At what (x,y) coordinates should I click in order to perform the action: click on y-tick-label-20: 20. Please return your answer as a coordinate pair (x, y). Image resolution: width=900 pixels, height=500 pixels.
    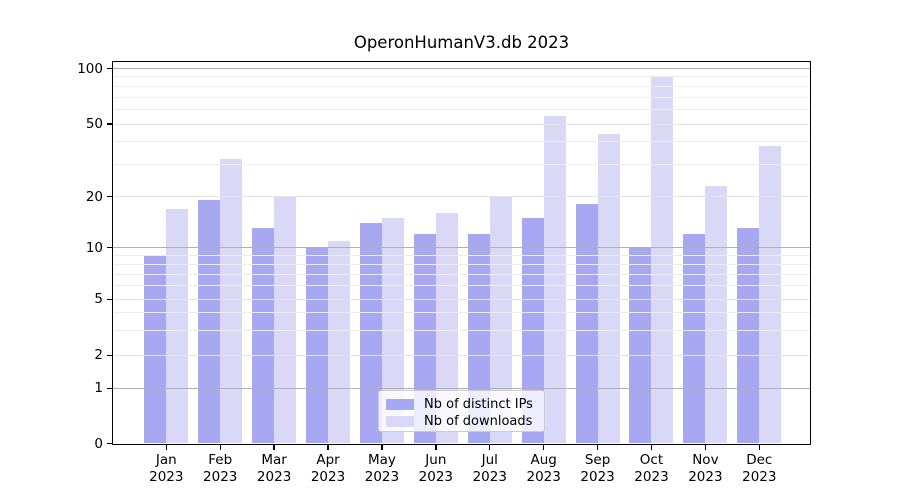
    Looking at the image, I should click on (94, 196).